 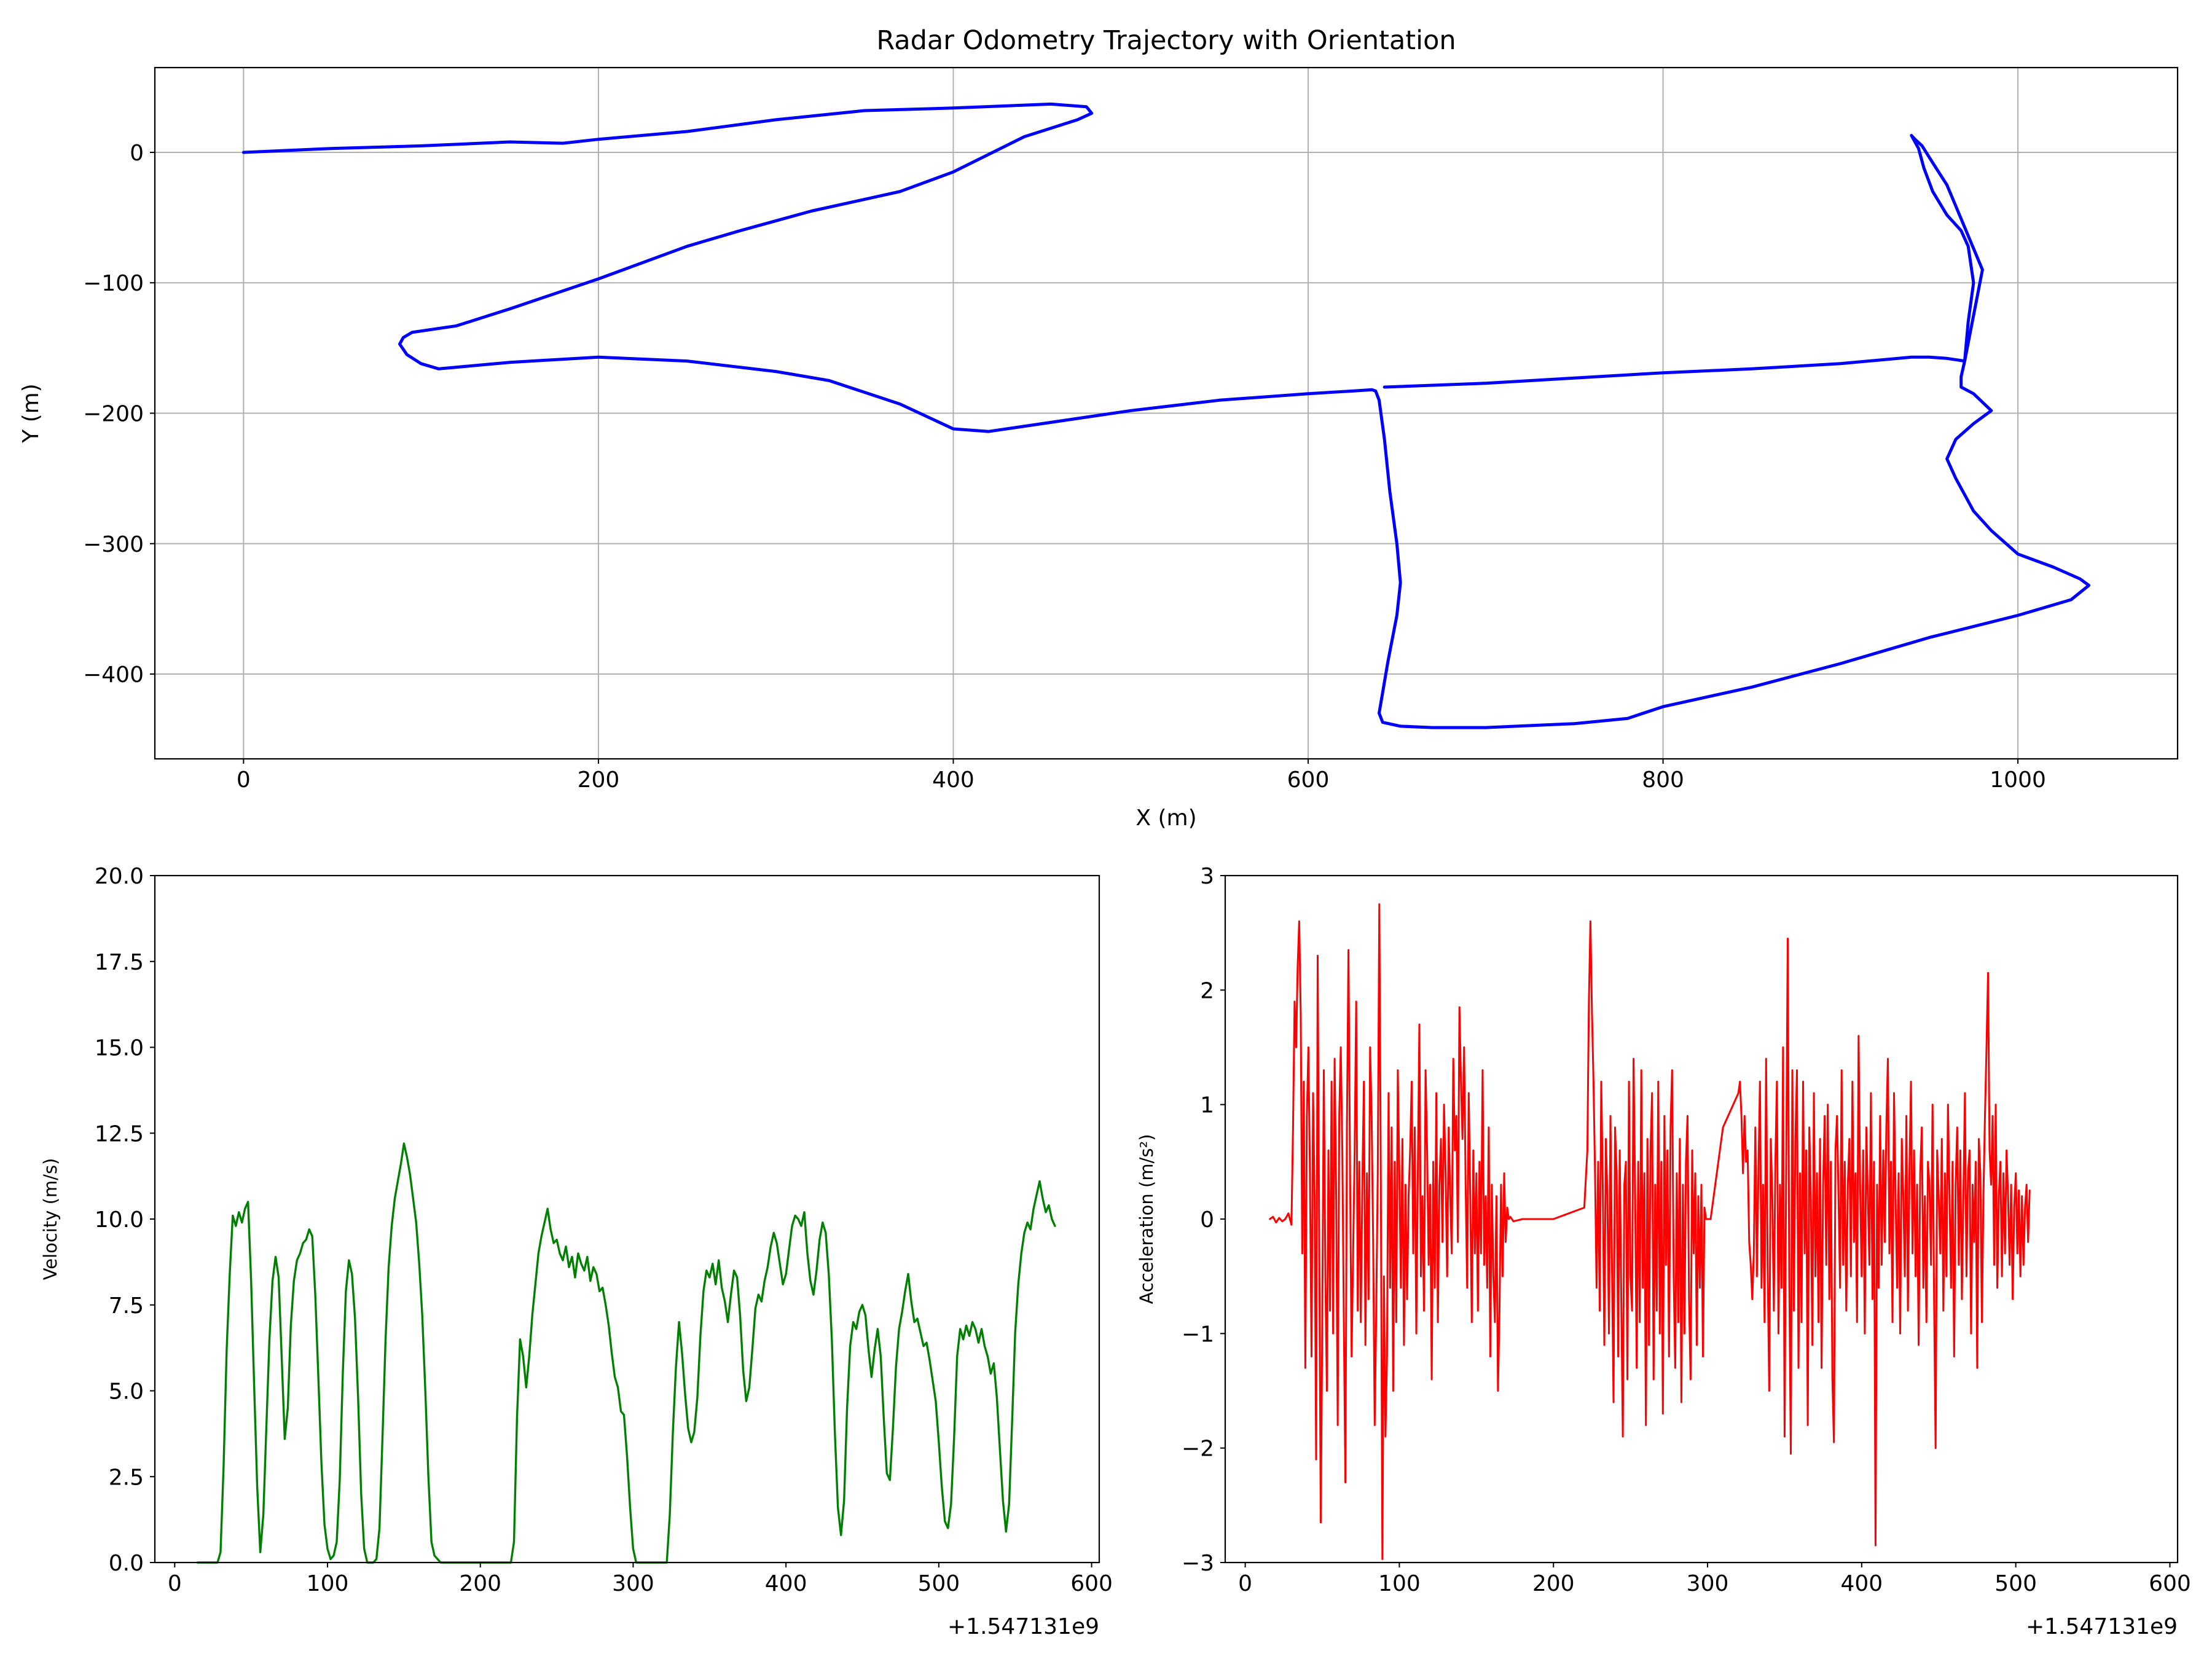 What do you see at coordinates (113, 283) in the screenshot?
I see `trajectory-y-tick-label: −100` at bounding box center [113, 283].